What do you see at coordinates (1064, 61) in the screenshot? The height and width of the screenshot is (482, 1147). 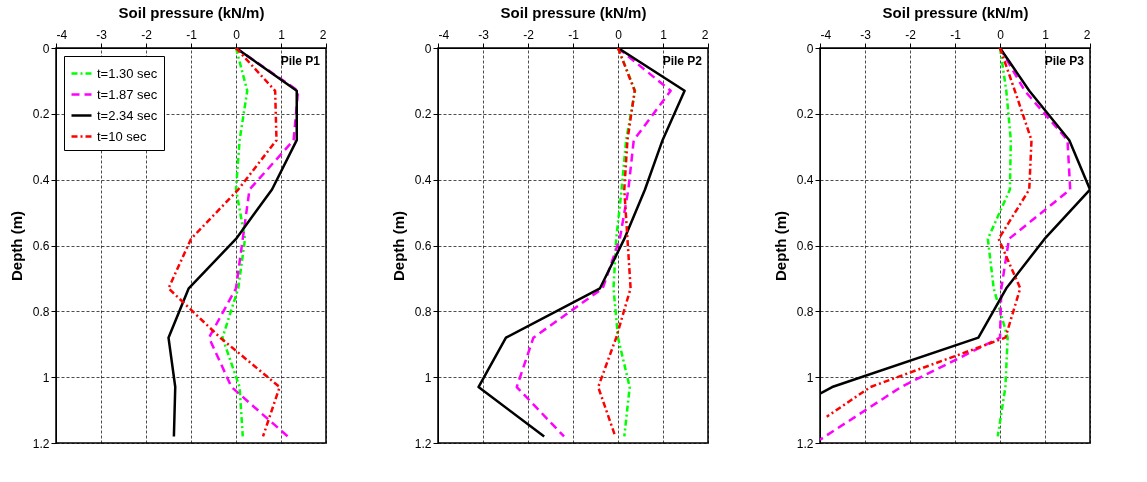 I see `annotation: Pile P3` at bounding box center [1064, 61].